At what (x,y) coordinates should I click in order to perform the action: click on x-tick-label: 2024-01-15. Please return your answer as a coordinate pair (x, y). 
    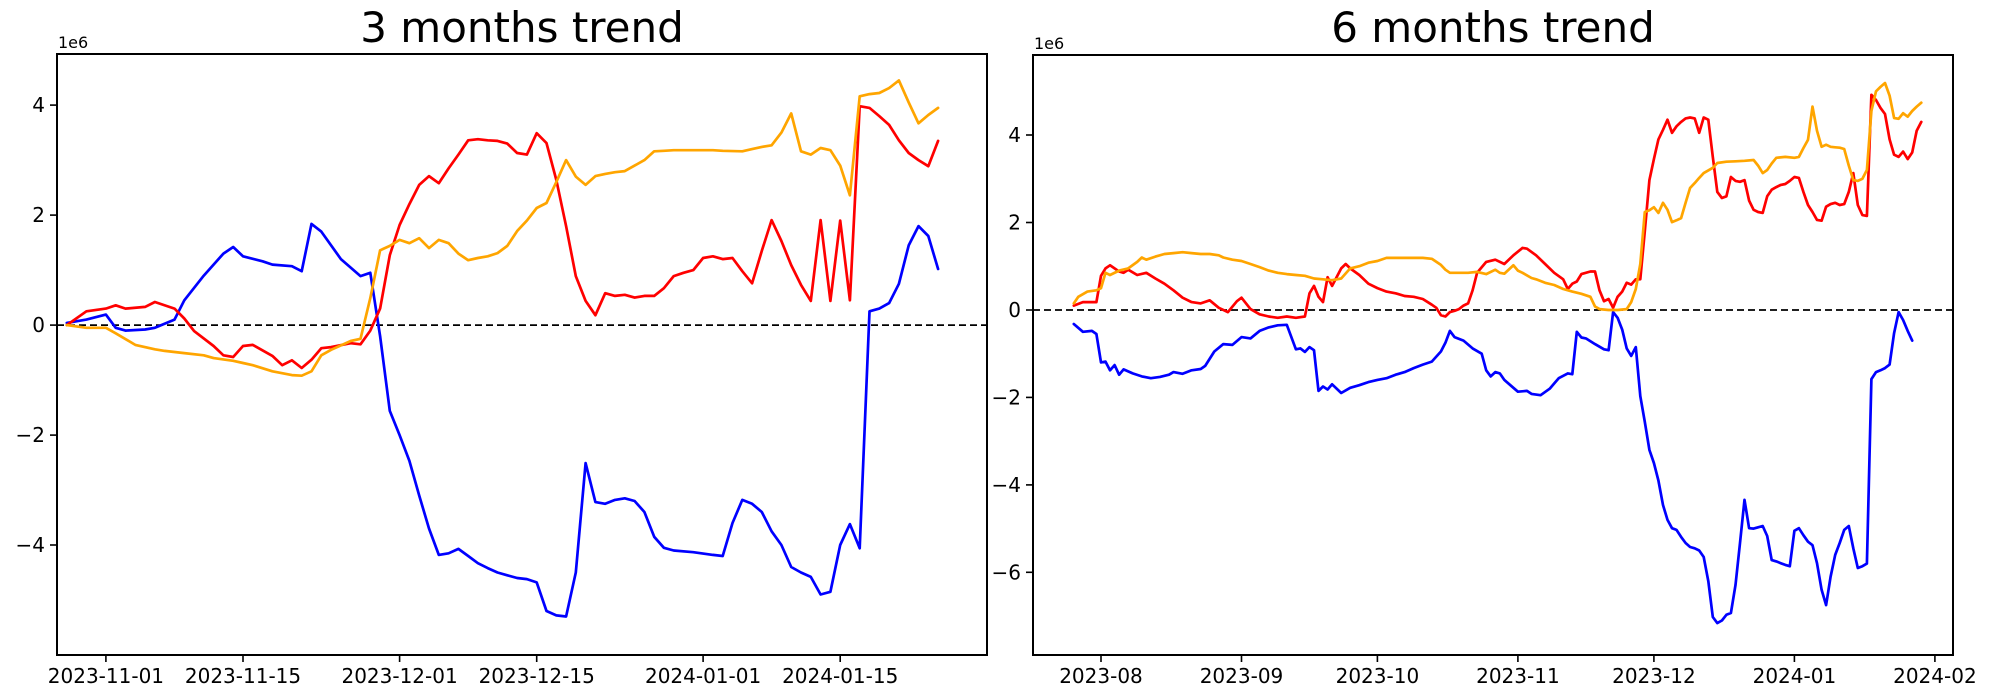
    Looking at the image, I should click on (840, 676).